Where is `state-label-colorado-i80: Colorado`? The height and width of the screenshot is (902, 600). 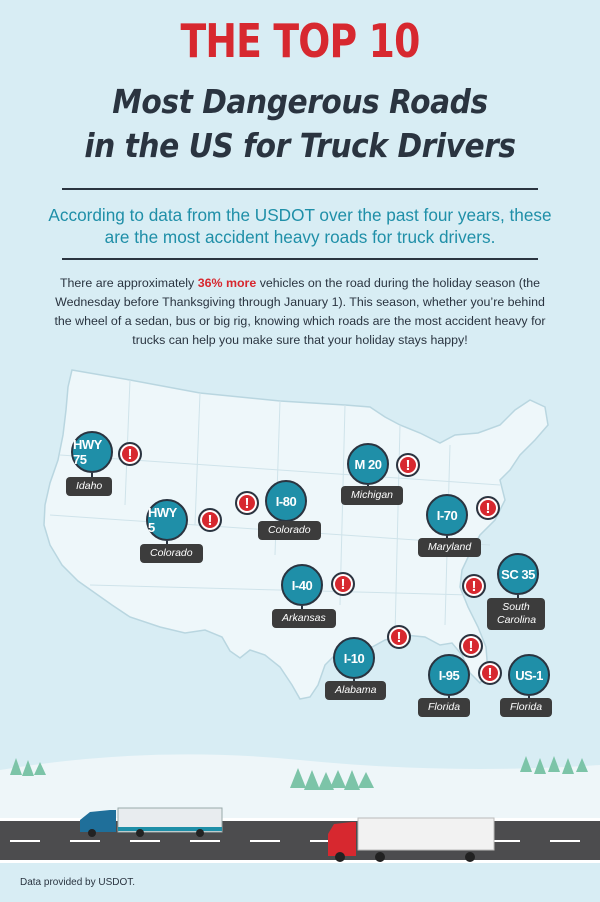
state-label-colorado-i80: Colorado is located at coordinates (289, 530).